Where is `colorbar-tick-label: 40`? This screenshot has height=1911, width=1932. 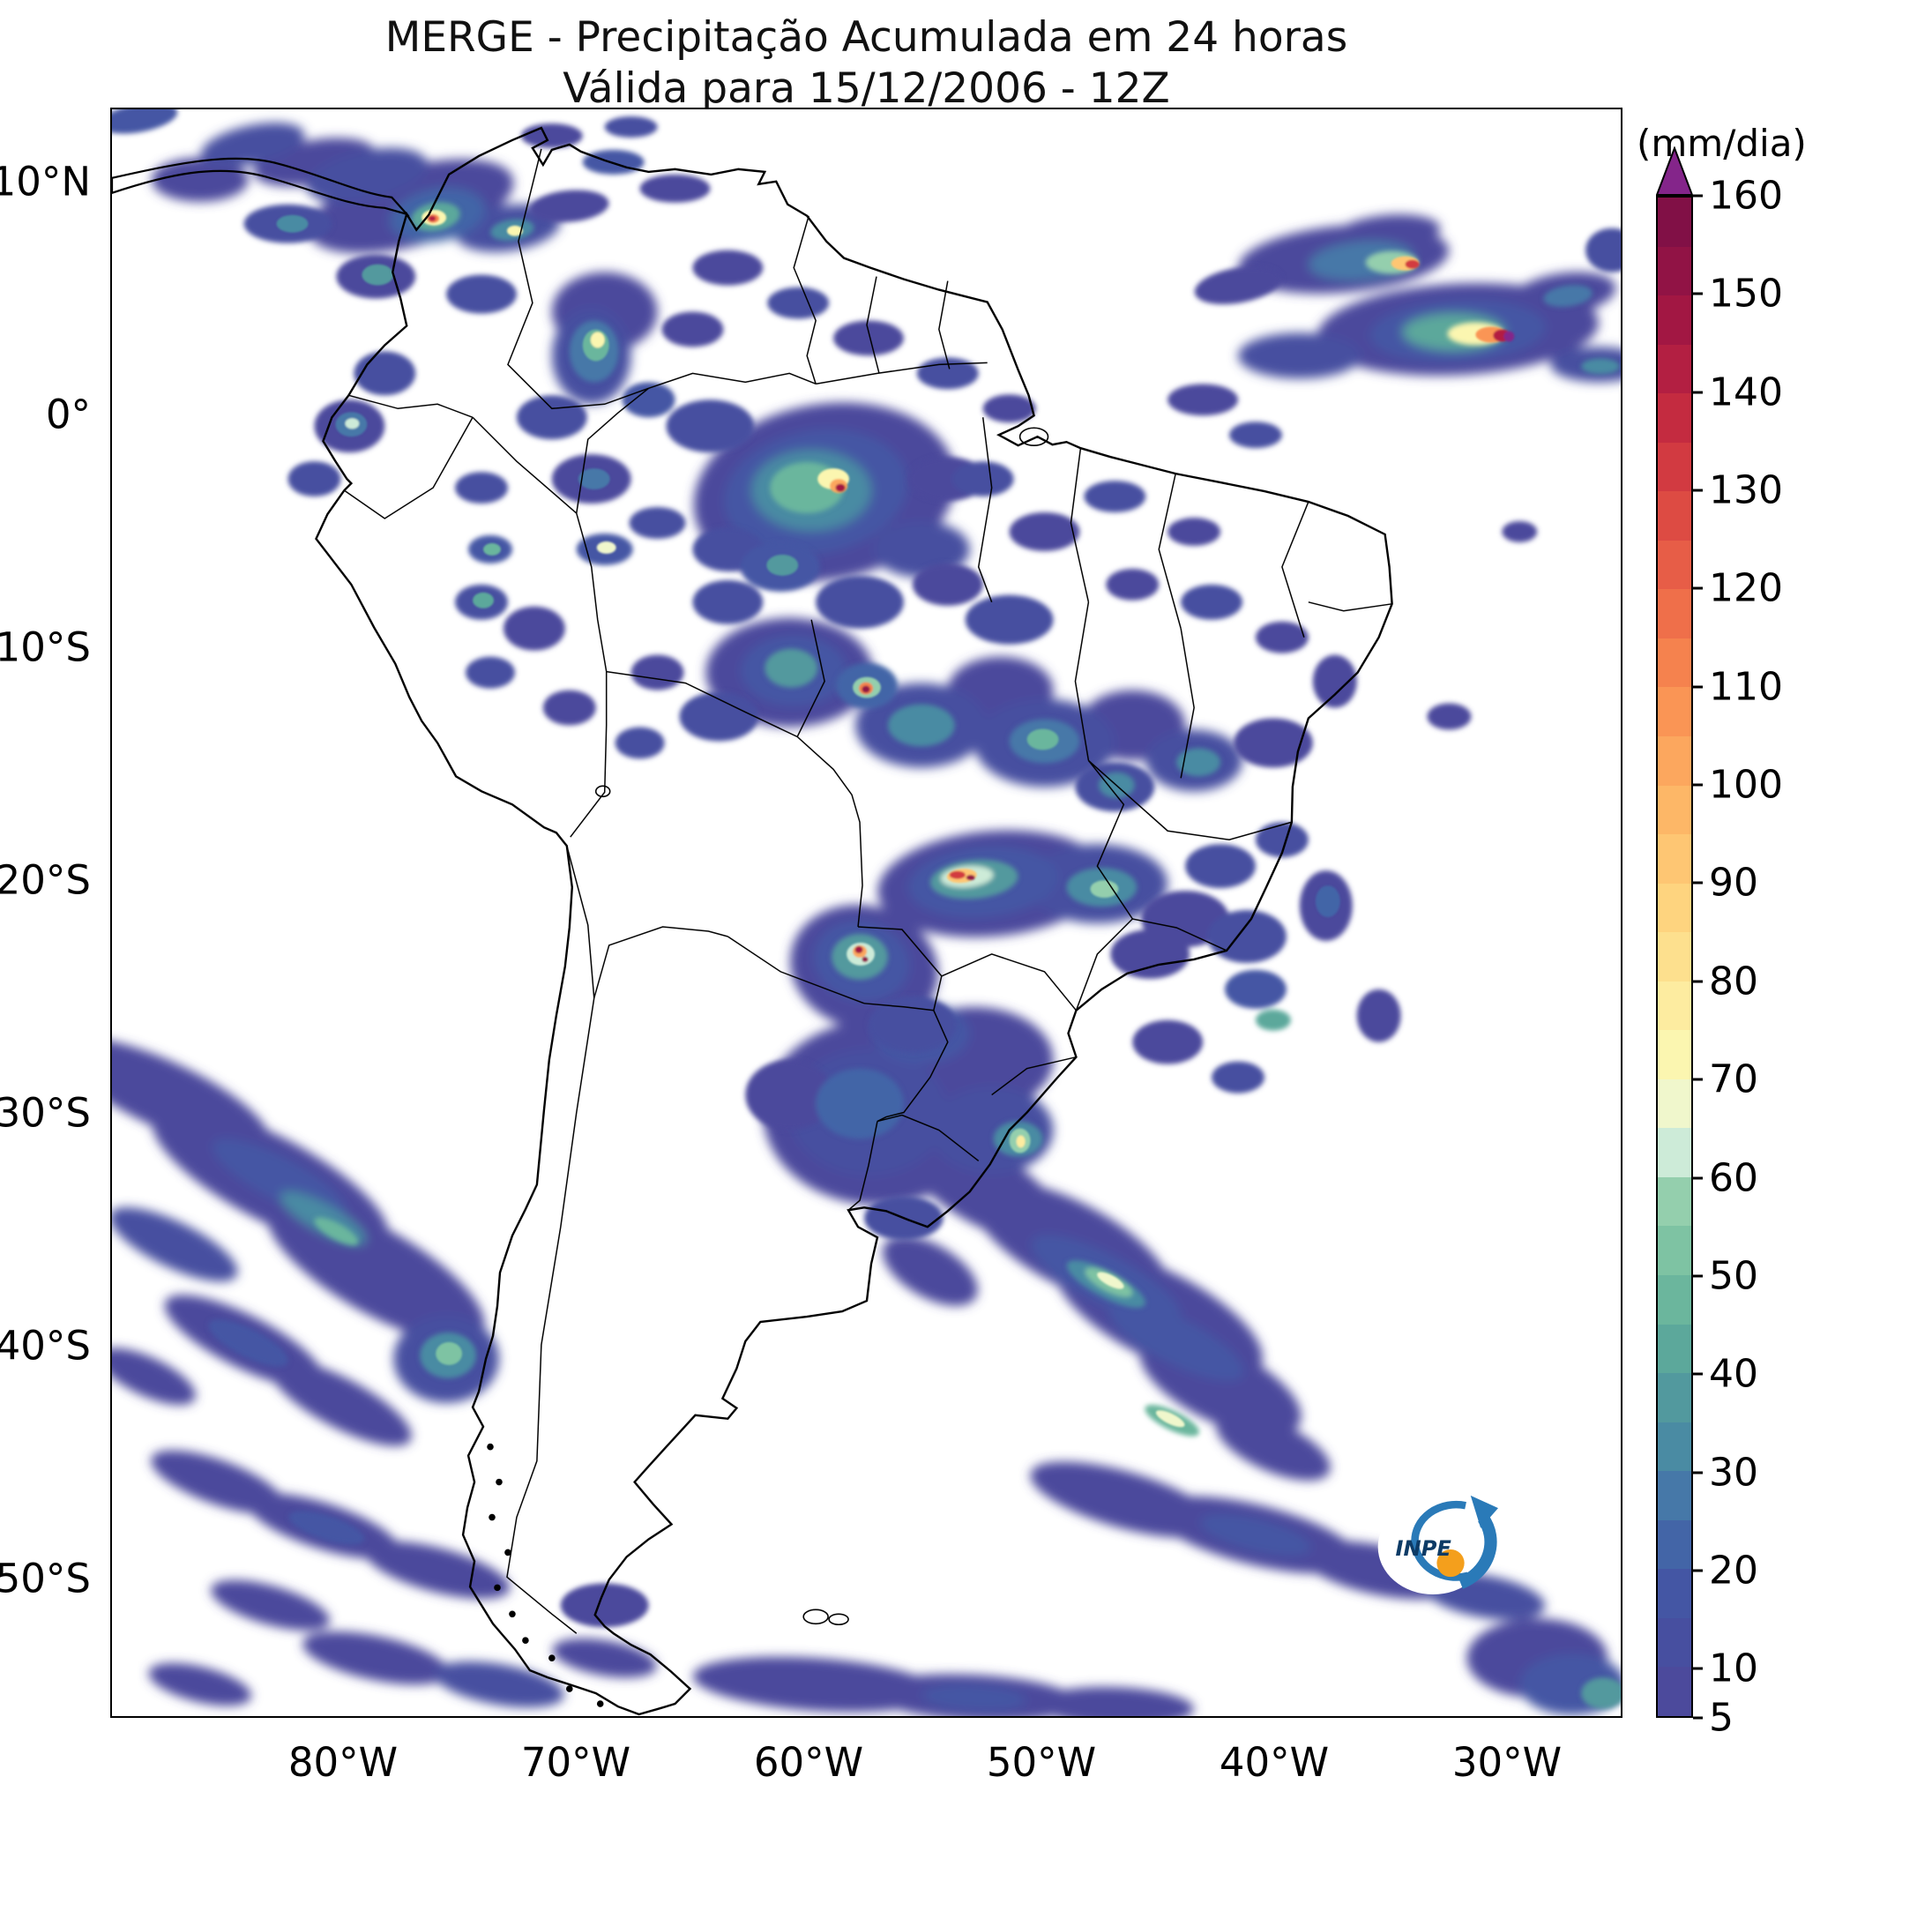 colorbar-tick-label: 40 is located at coordinates (1733, 1374).